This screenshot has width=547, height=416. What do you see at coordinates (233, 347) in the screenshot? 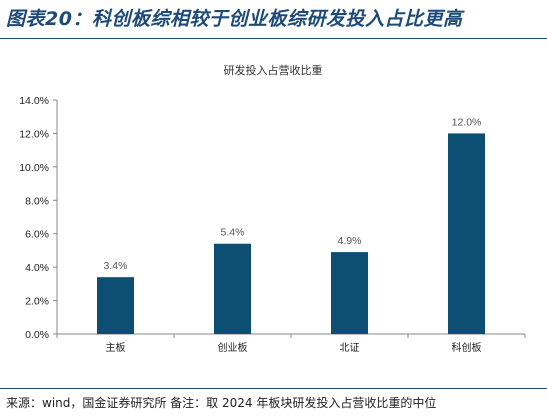
I see `x-category-label: 创业板` at bounding box center [233, 347].